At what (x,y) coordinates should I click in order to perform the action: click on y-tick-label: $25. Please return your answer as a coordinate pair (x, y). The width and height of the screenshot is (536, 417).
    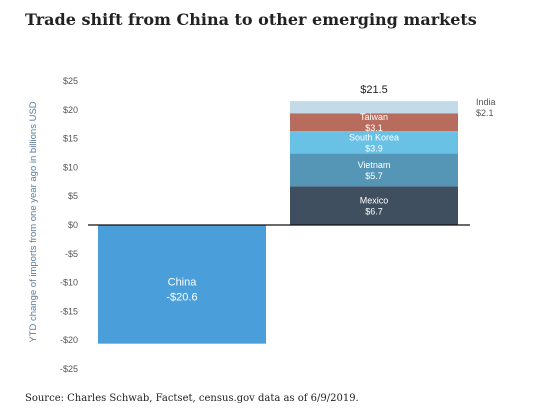
    Looking at the image, I should click on (70, 81).